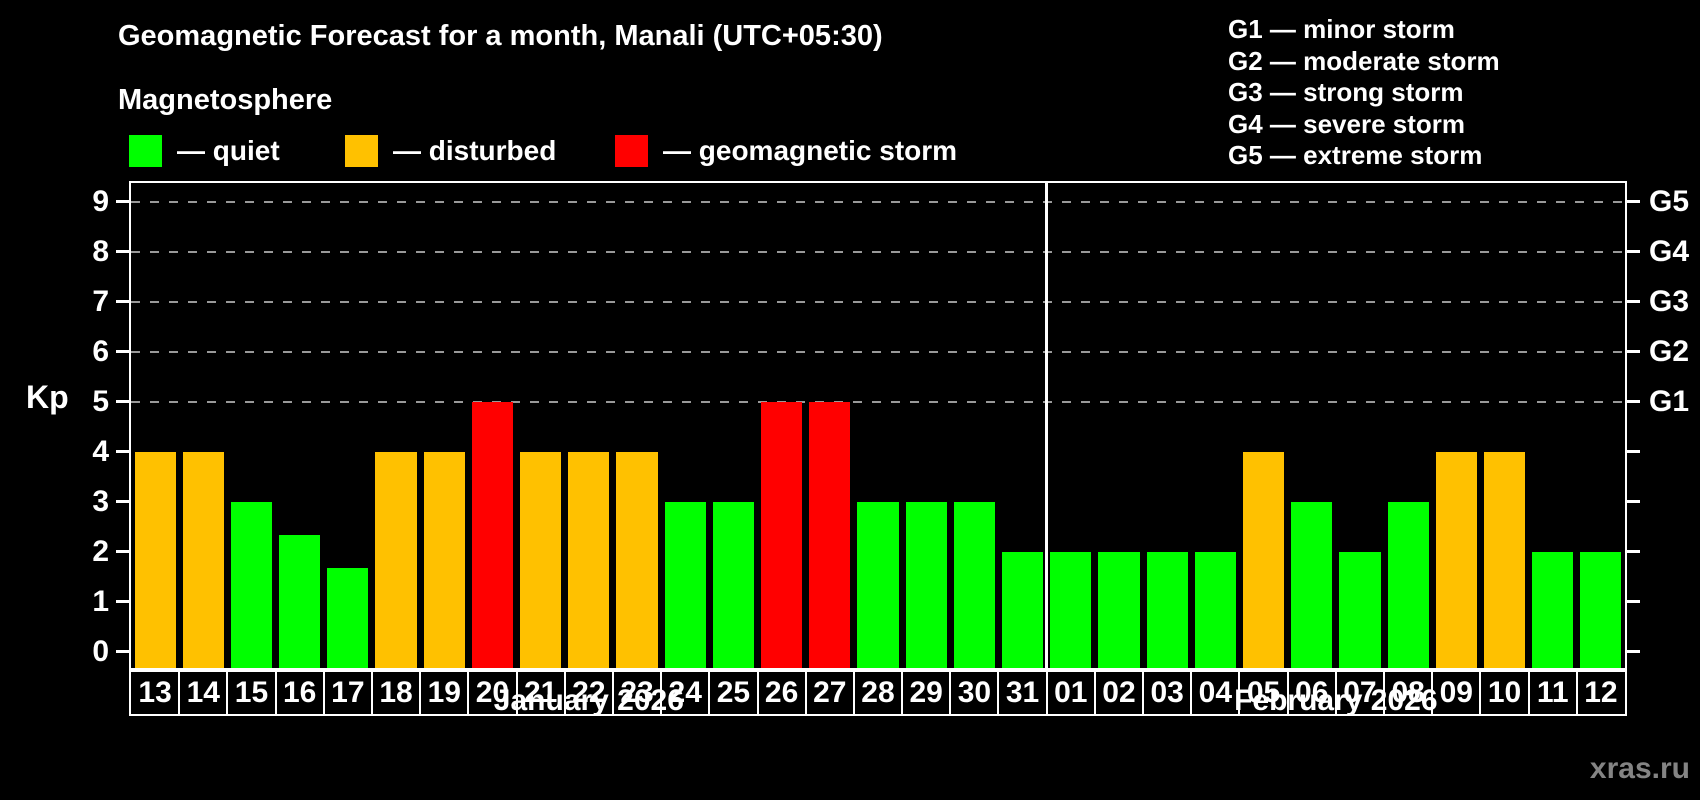 This screenshot has width=1700, height=800. I want to click on gridline-kp6, so click(878, 351).